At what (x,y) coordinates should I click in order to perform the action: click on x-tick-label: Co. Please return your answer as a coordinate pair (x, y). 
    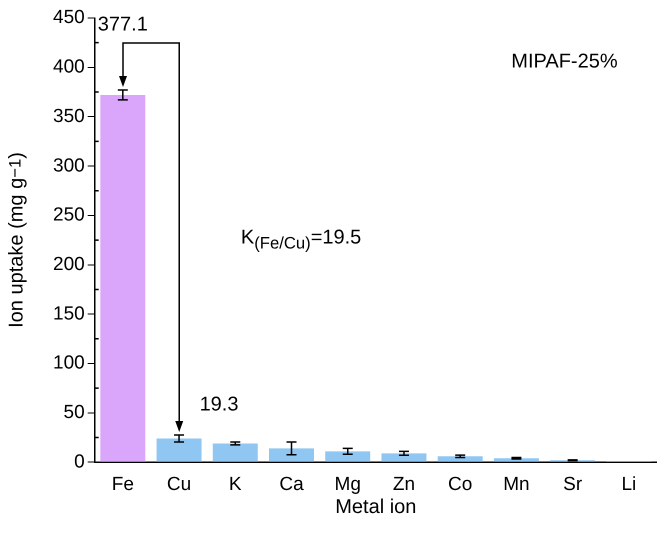
    Looking at the image, I should click on (460, 484).